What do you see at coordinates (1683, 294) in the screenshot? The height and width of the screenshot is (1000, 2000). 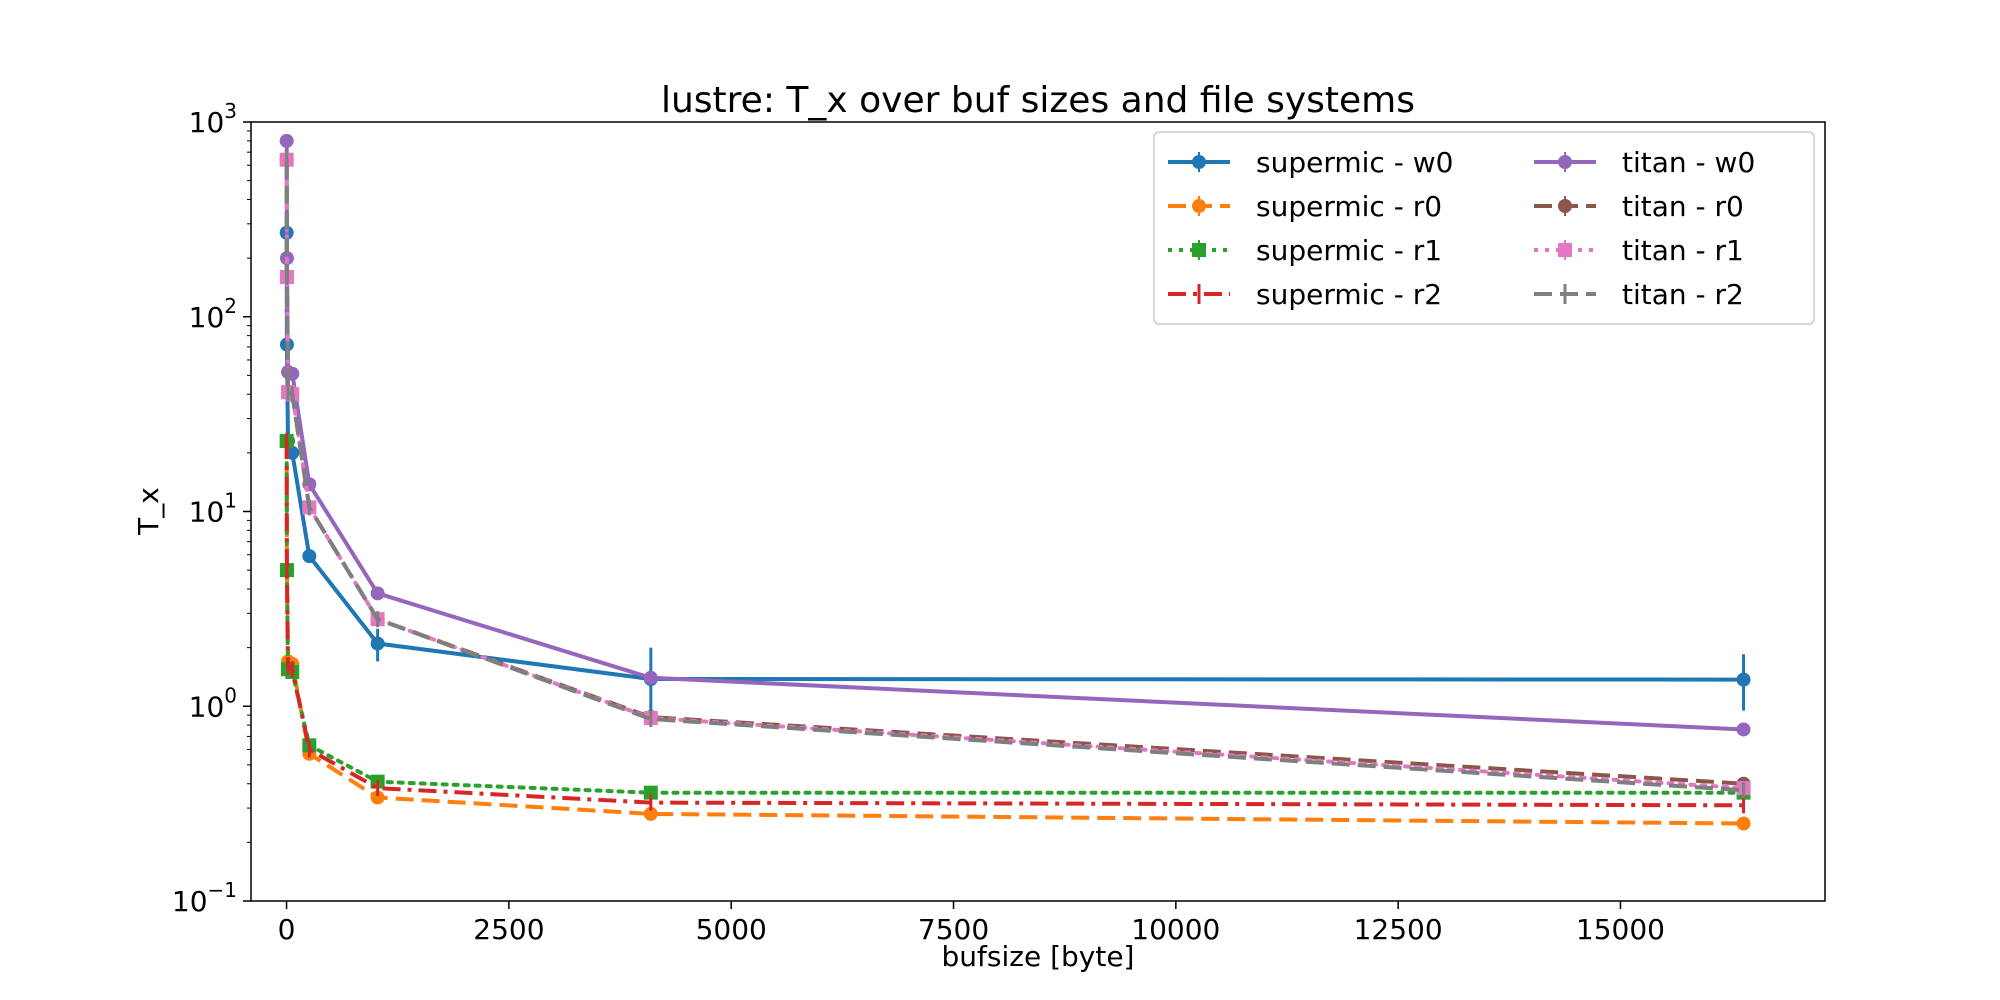 I see `legend-label: titan - r2` at bounding box center [1683, 294].